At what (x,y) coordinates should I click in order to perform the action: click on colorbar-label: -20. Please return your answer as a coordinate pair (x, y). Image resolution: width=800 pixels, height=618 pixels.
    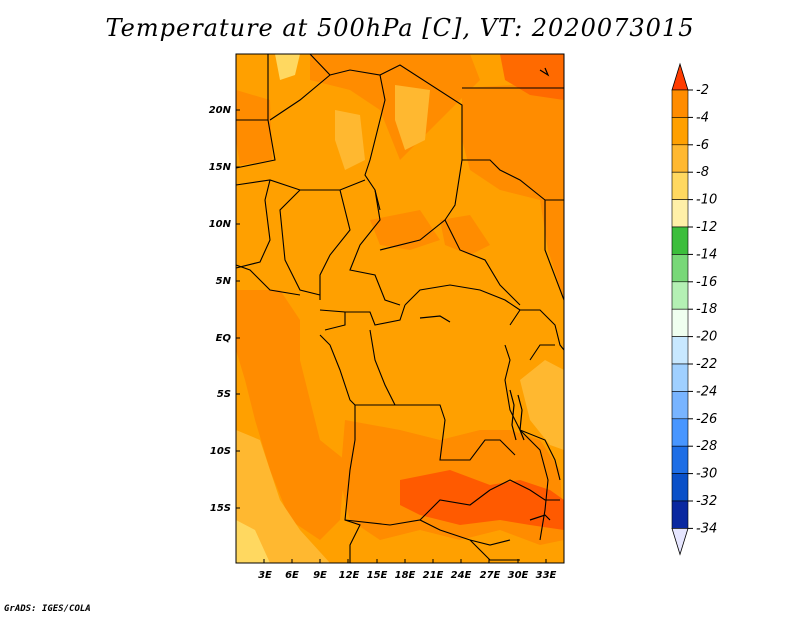
    Looking at the image, I should click on (706, 337).